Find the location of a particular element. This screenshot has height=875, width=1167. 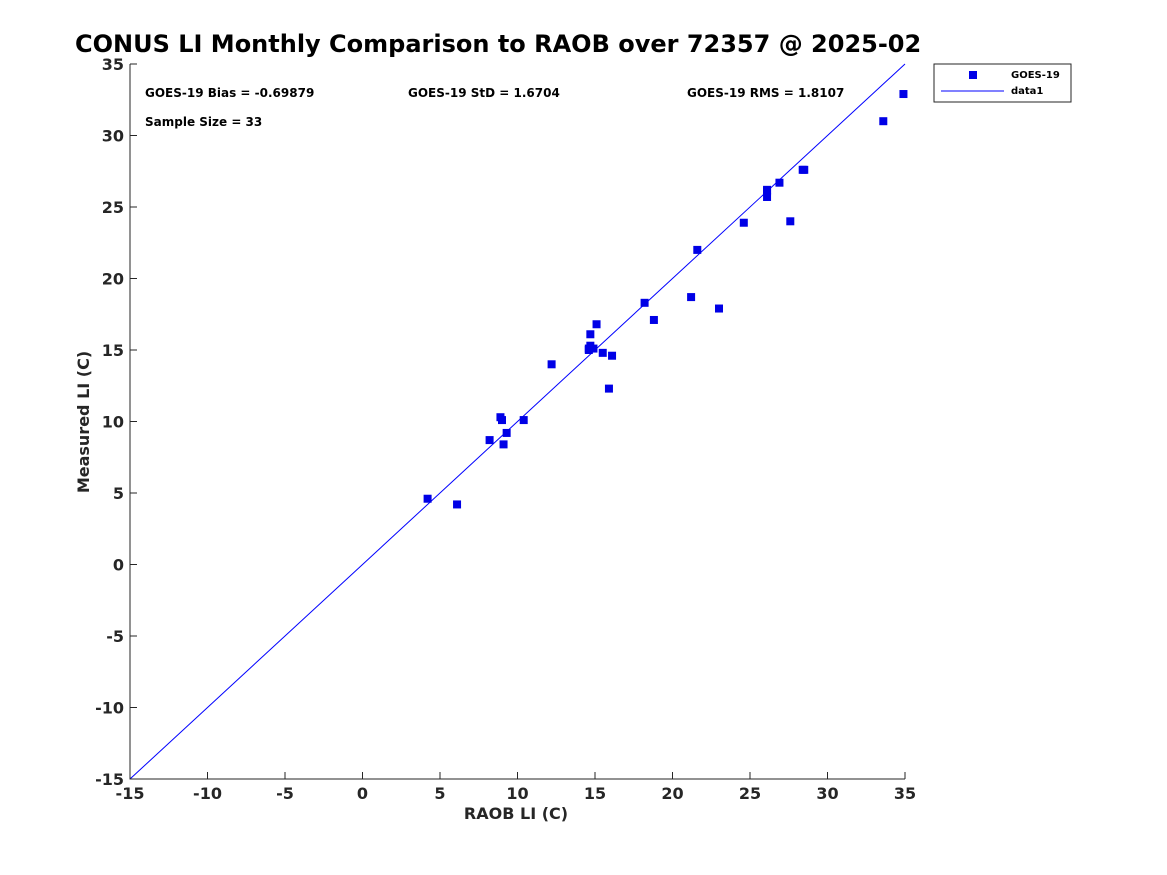

x-tick-label: 20 is located at coordinates (672, 793).